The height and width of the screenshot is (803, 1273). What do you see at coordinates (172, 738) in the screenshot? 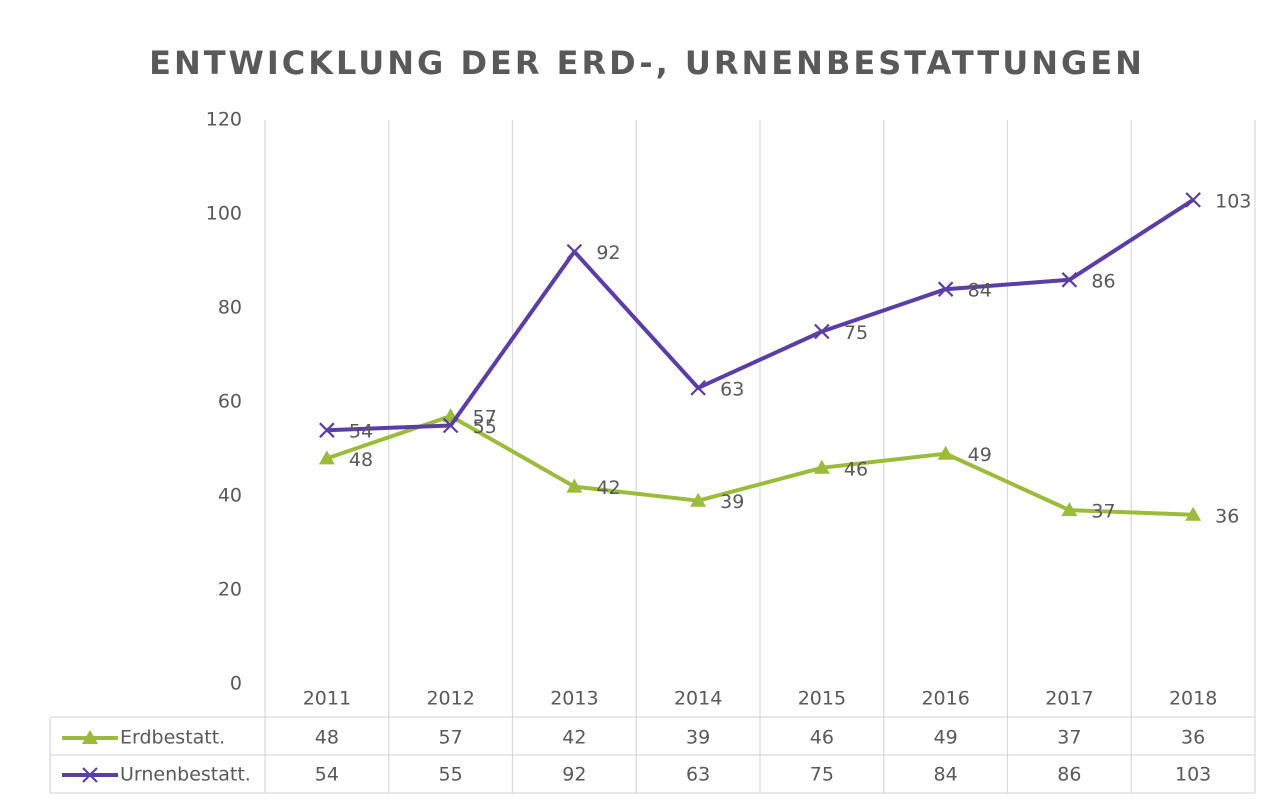
I see `legend-label: Erdbestatt.` at bounding box center [172, 738].